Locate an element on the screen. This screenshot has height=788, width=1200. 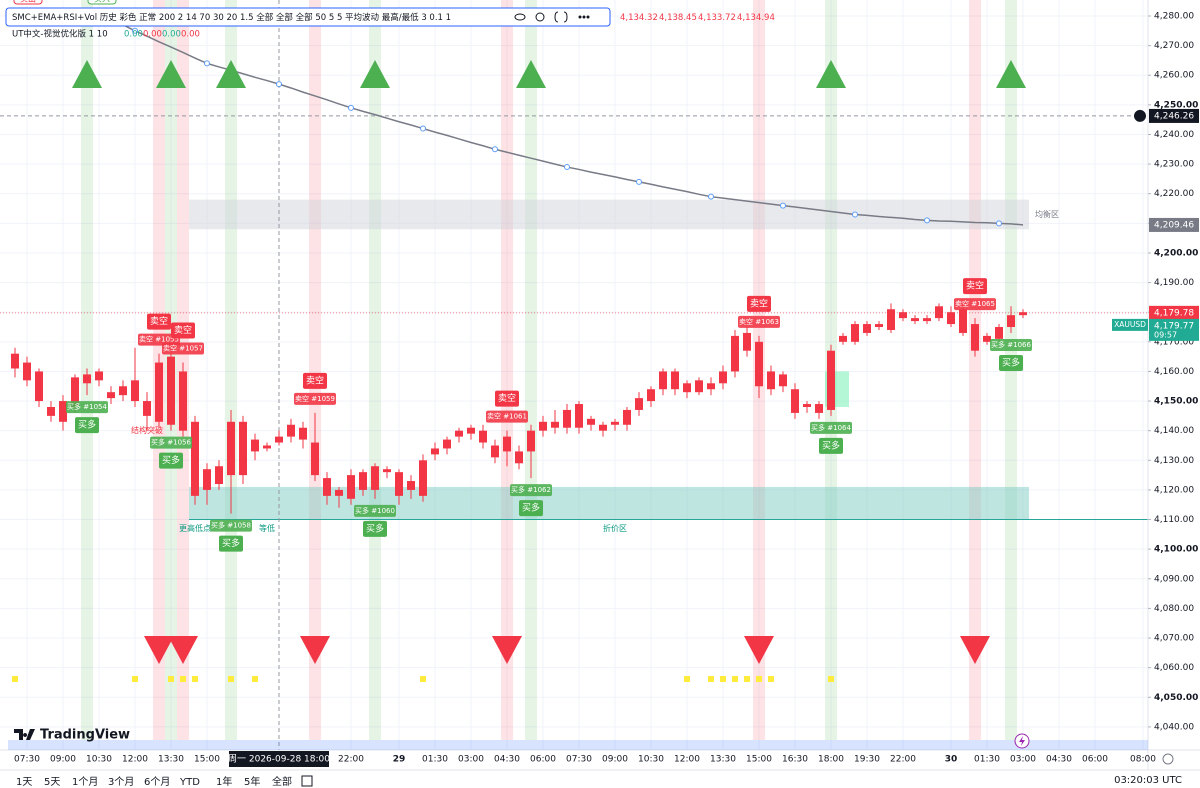
settings-icon is located at coordinates (1168, 759).